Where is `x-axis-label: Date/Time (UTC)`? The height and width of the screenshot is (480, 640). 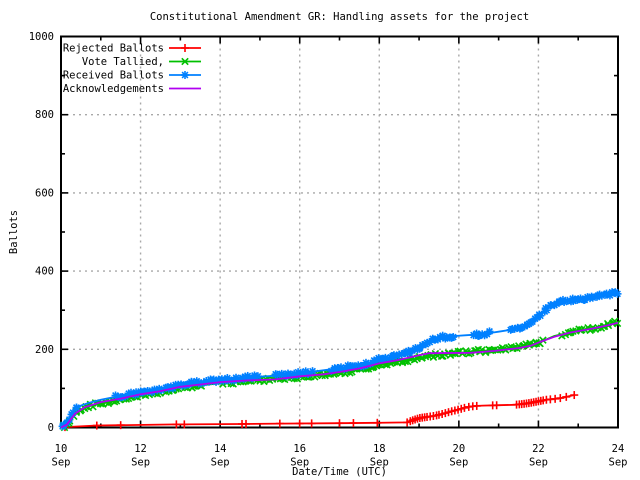
x-axis-label: Date/Time (UTC) is located at coordinates (339, 472).